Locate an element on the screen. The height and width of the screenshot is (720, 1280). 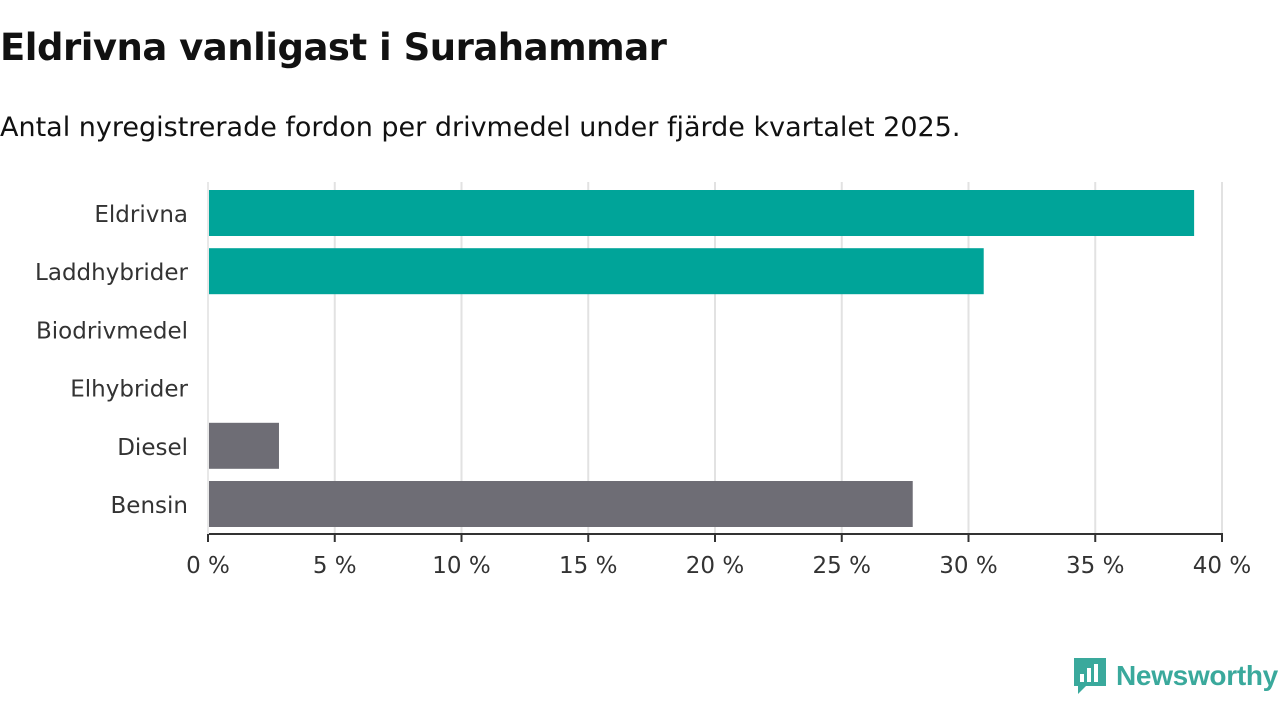
x-tick-label: 5 % is located at coordinates (335, 566).